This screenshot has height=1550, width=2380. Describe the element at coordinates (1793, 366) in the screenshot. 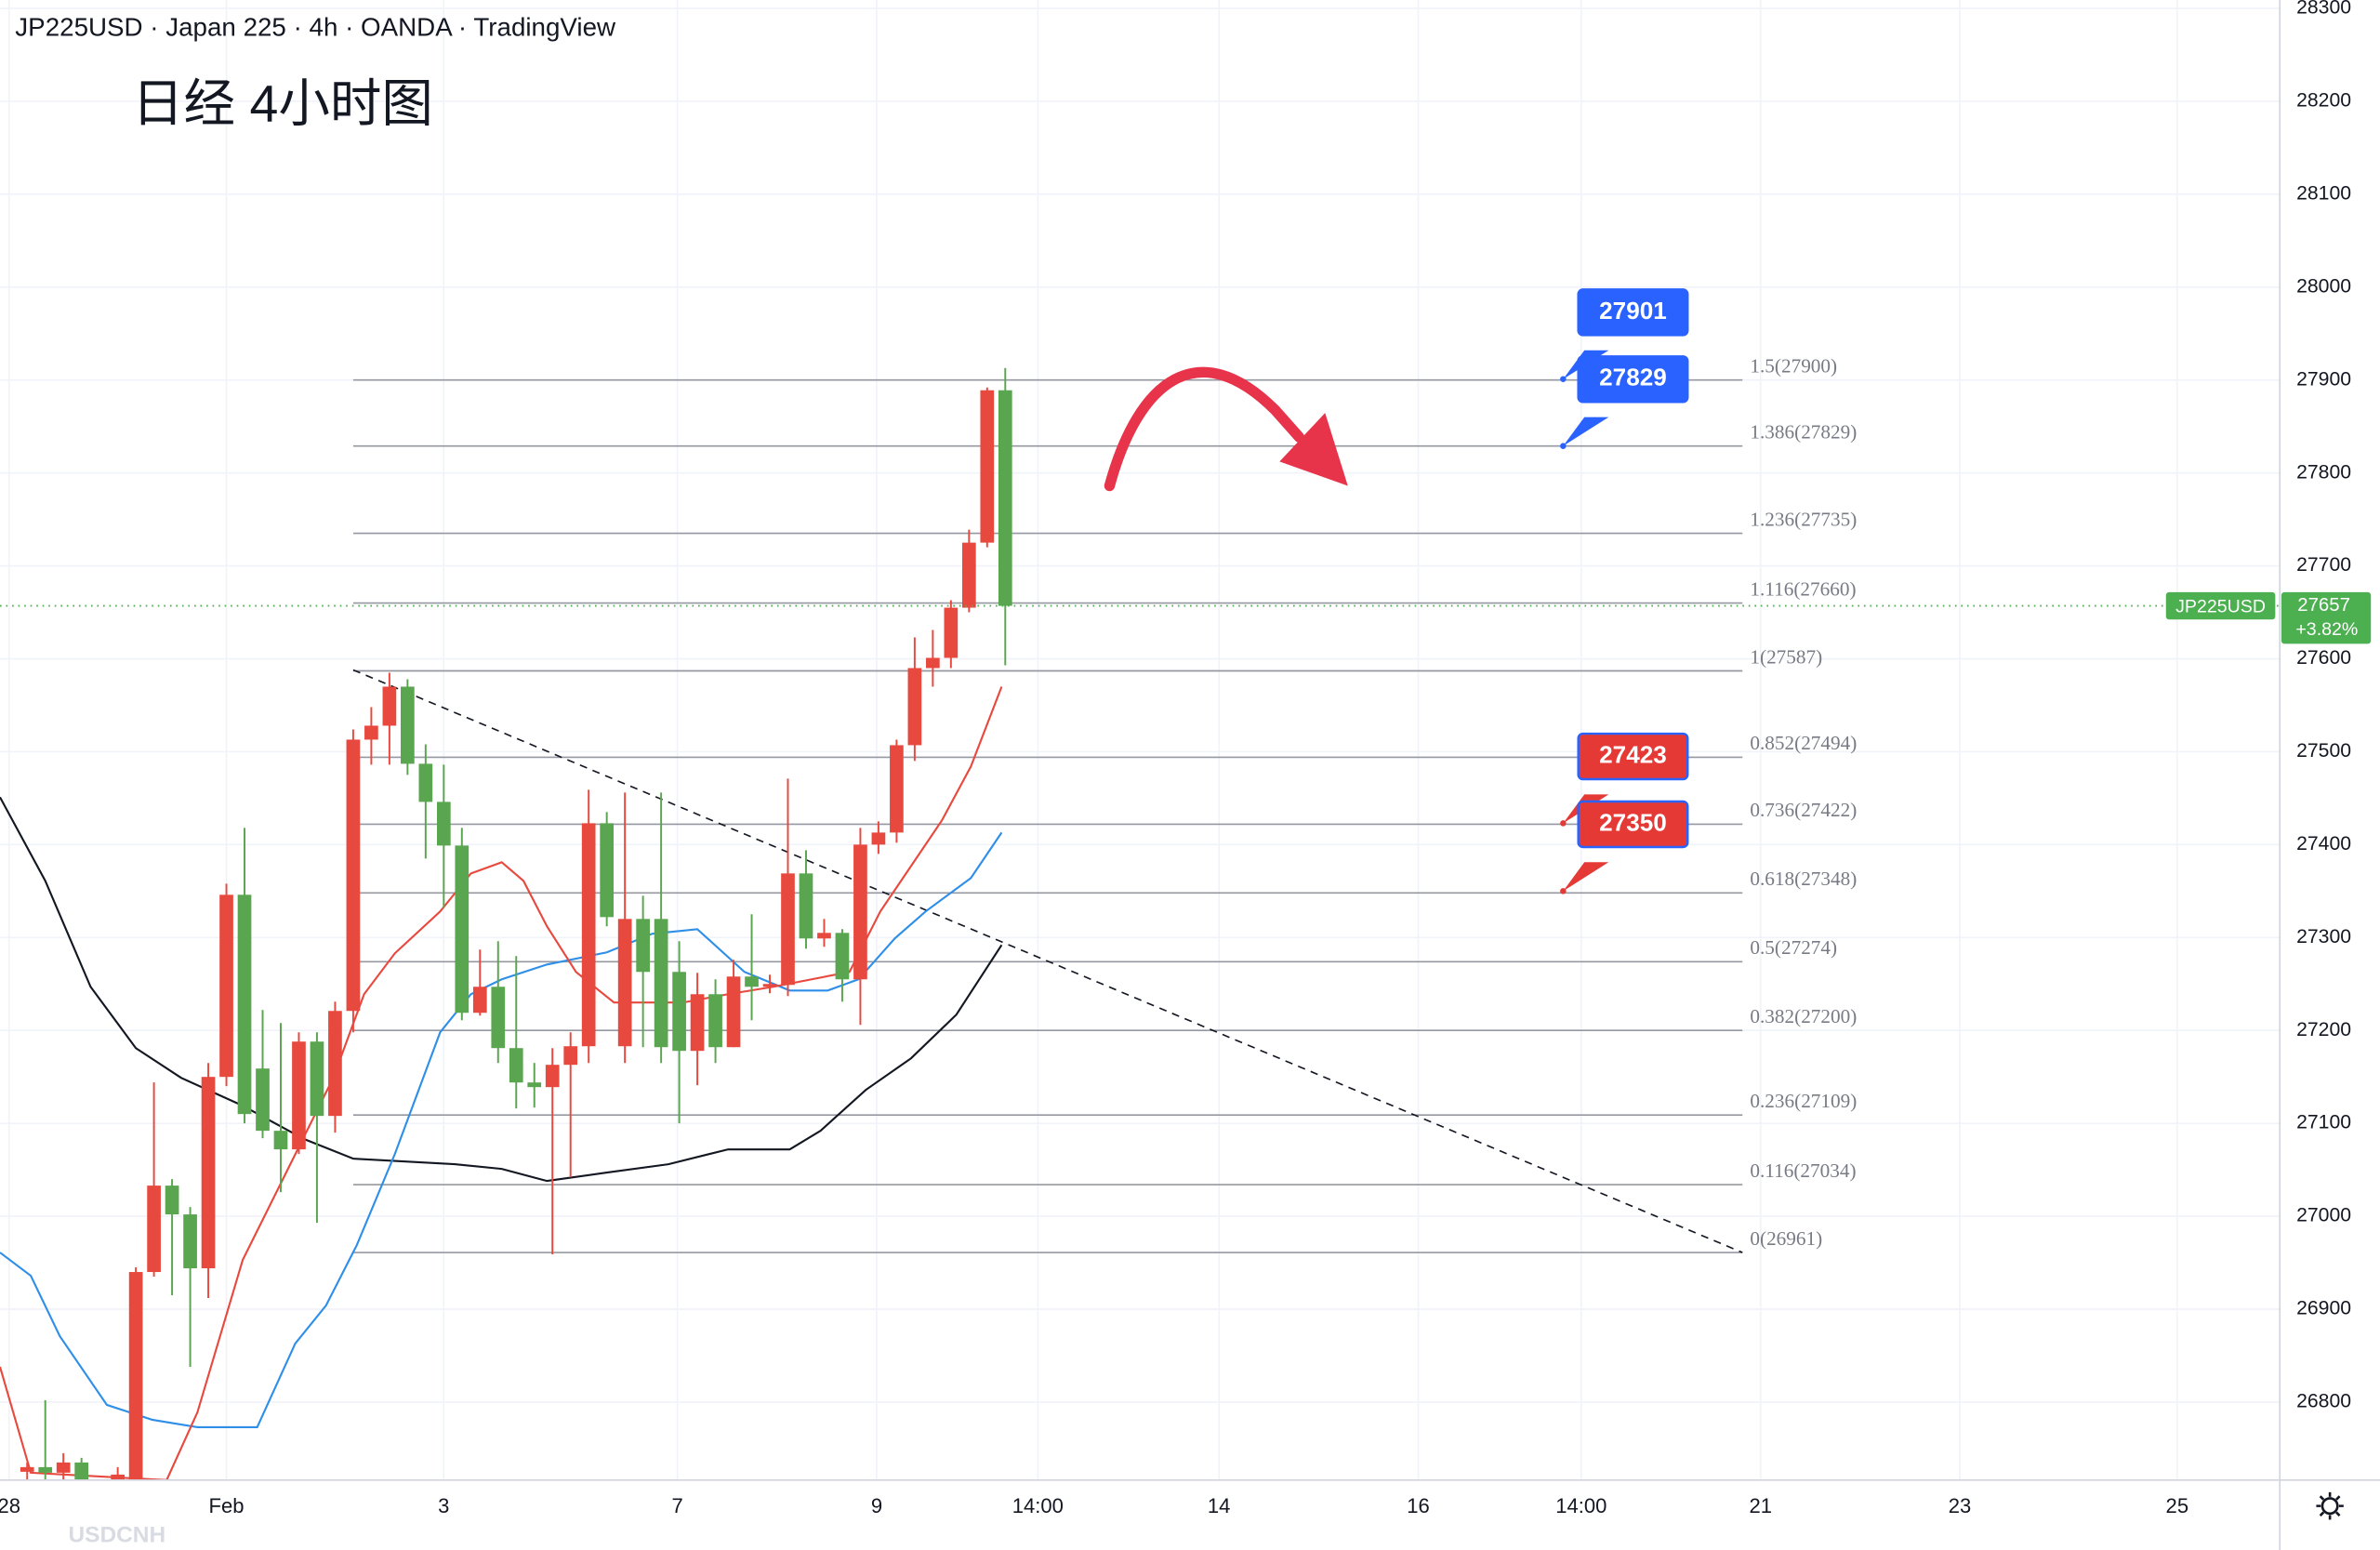

I see `fib-label: 1.5(27900)` at that location.